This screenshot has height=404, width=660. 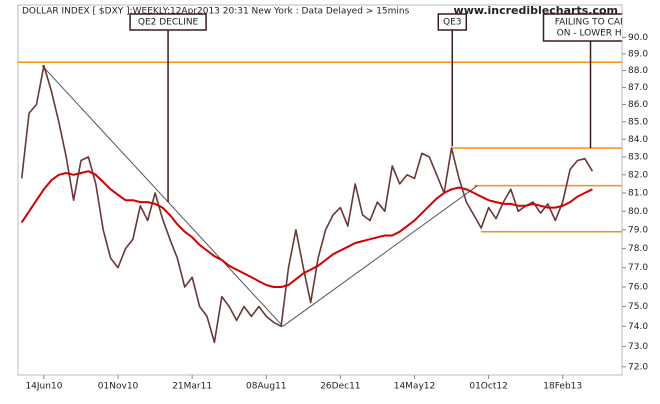 I want to click on annotation-text: QE3, so click(x=452, y=23).